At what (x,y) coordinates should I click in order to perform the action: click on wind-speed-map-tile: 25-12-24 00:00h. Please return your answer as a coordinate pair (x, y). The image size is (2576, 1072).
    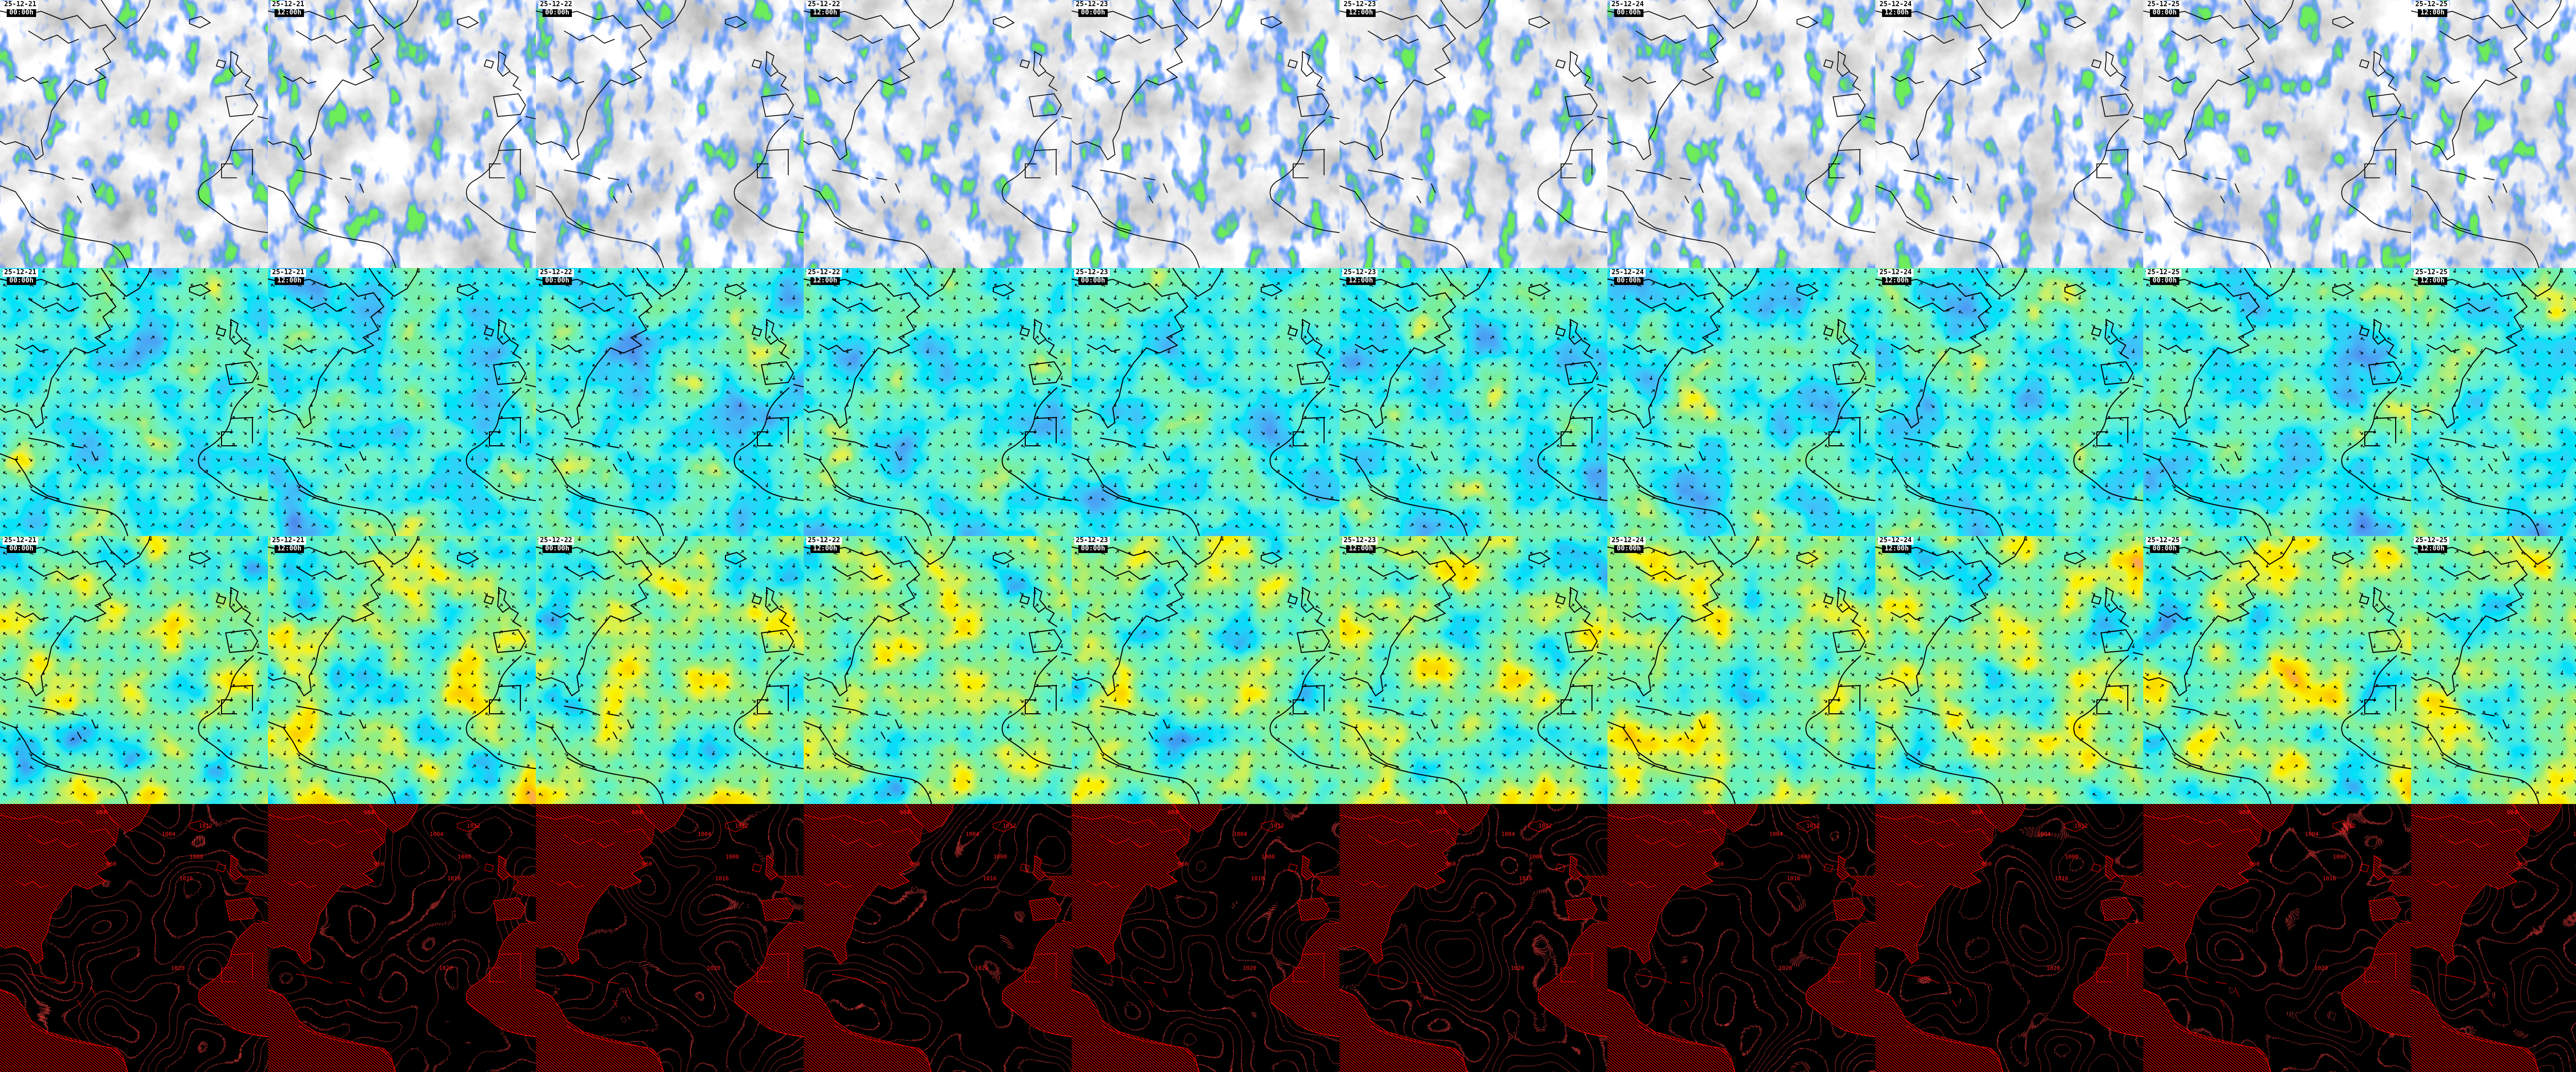
    Looking at the image, I should click on (1741, 402).